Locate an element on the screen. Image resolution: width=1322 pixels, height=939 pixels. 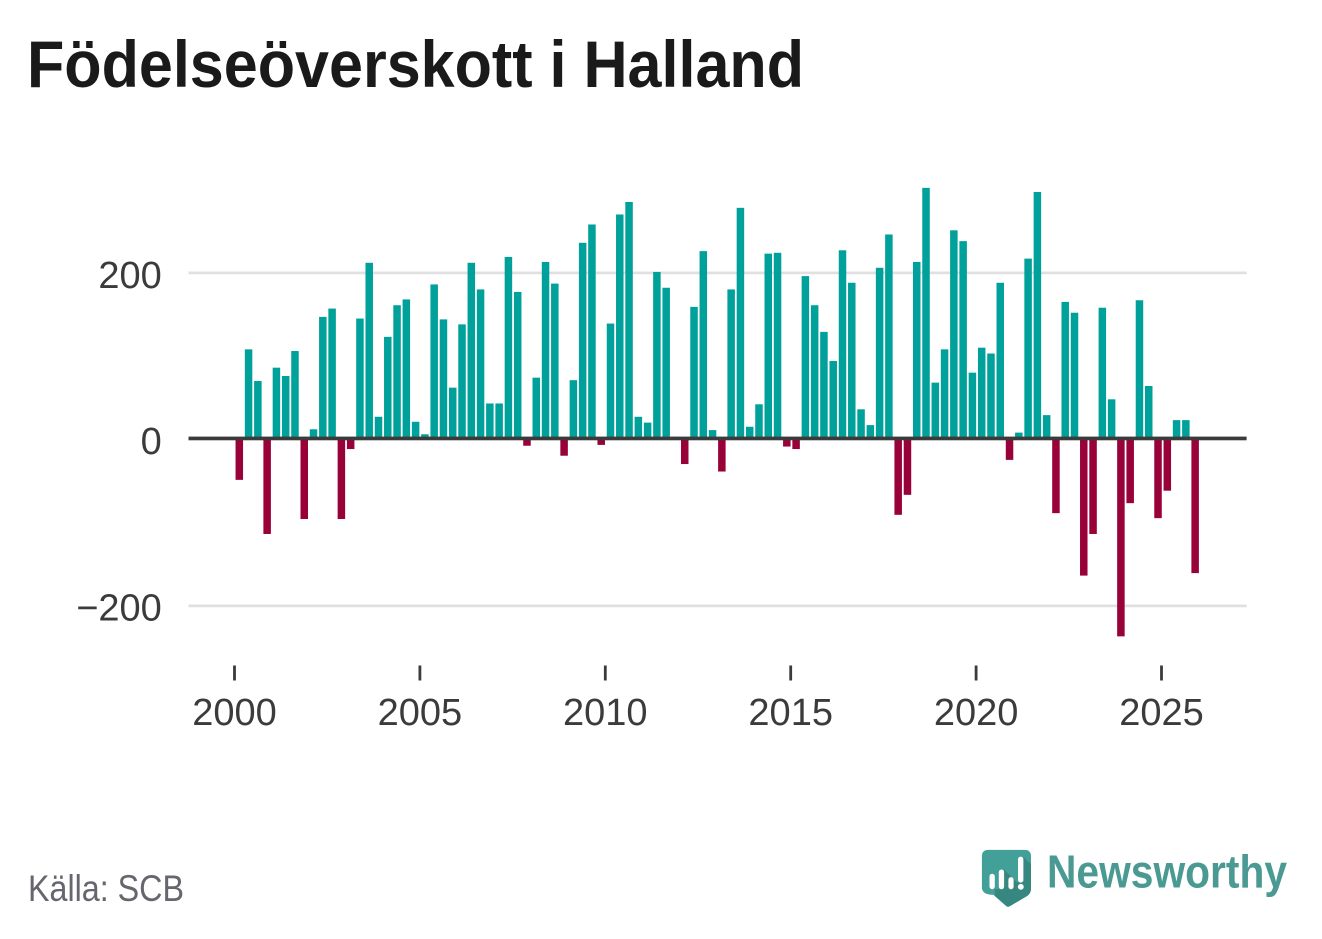
svg-text: Födelseöverskott i Halland is located at coordinates (415, 64).